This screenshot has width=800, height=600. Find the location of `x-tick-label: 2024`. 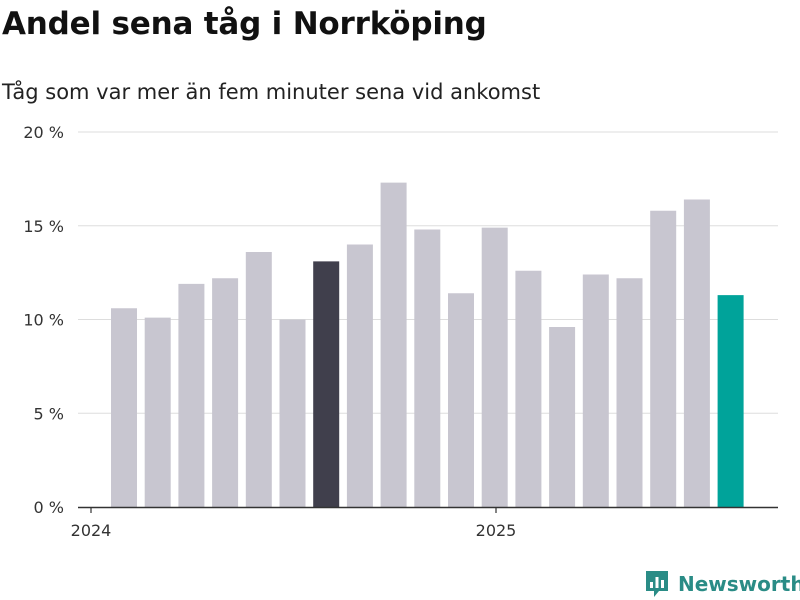

x-tick-label: 2024 is located at coordinates (91, 530).